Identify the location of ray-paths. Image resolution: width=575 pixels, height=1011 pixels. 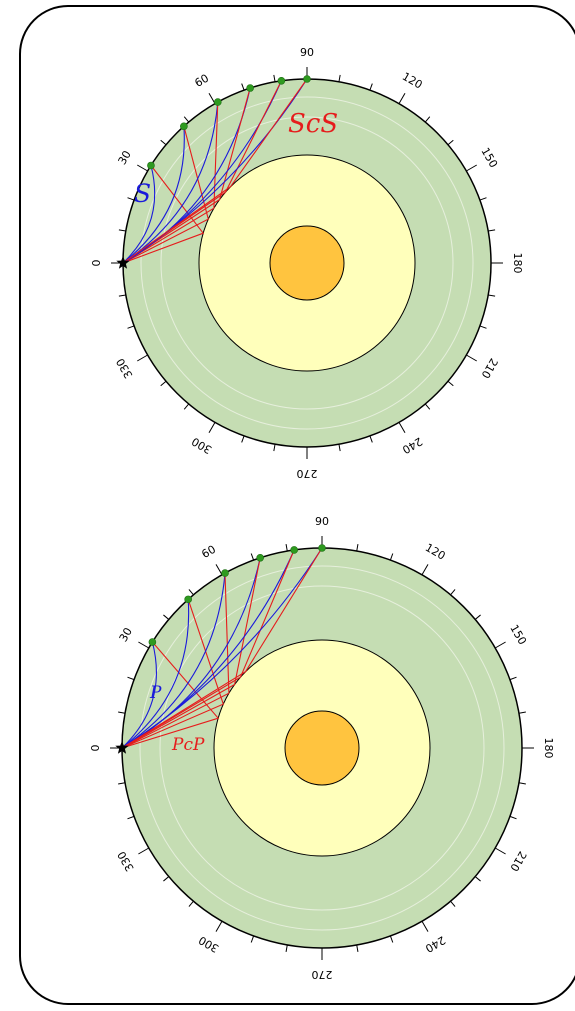
(215, 171).